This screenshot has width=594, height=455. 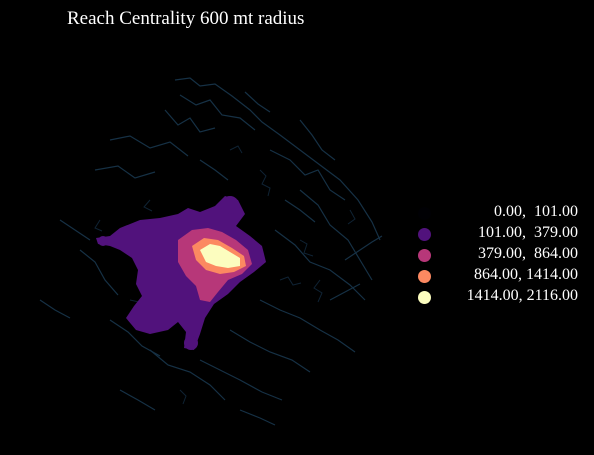 I want to click on legend-label: 101.00, 379.00, so click(x=528, y=232).